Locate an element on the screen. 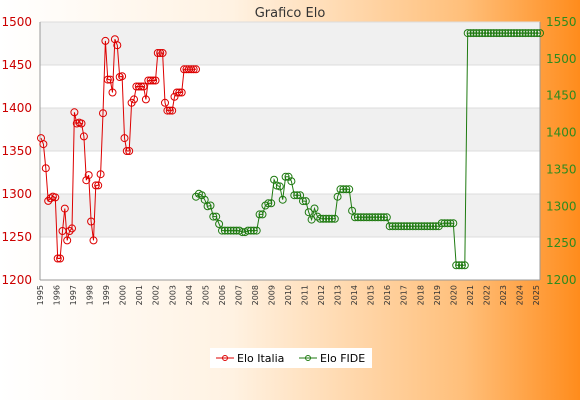 This screenshot has width=580, height=400. x-tick-label: 2011 is located at coordinates (305, 295).